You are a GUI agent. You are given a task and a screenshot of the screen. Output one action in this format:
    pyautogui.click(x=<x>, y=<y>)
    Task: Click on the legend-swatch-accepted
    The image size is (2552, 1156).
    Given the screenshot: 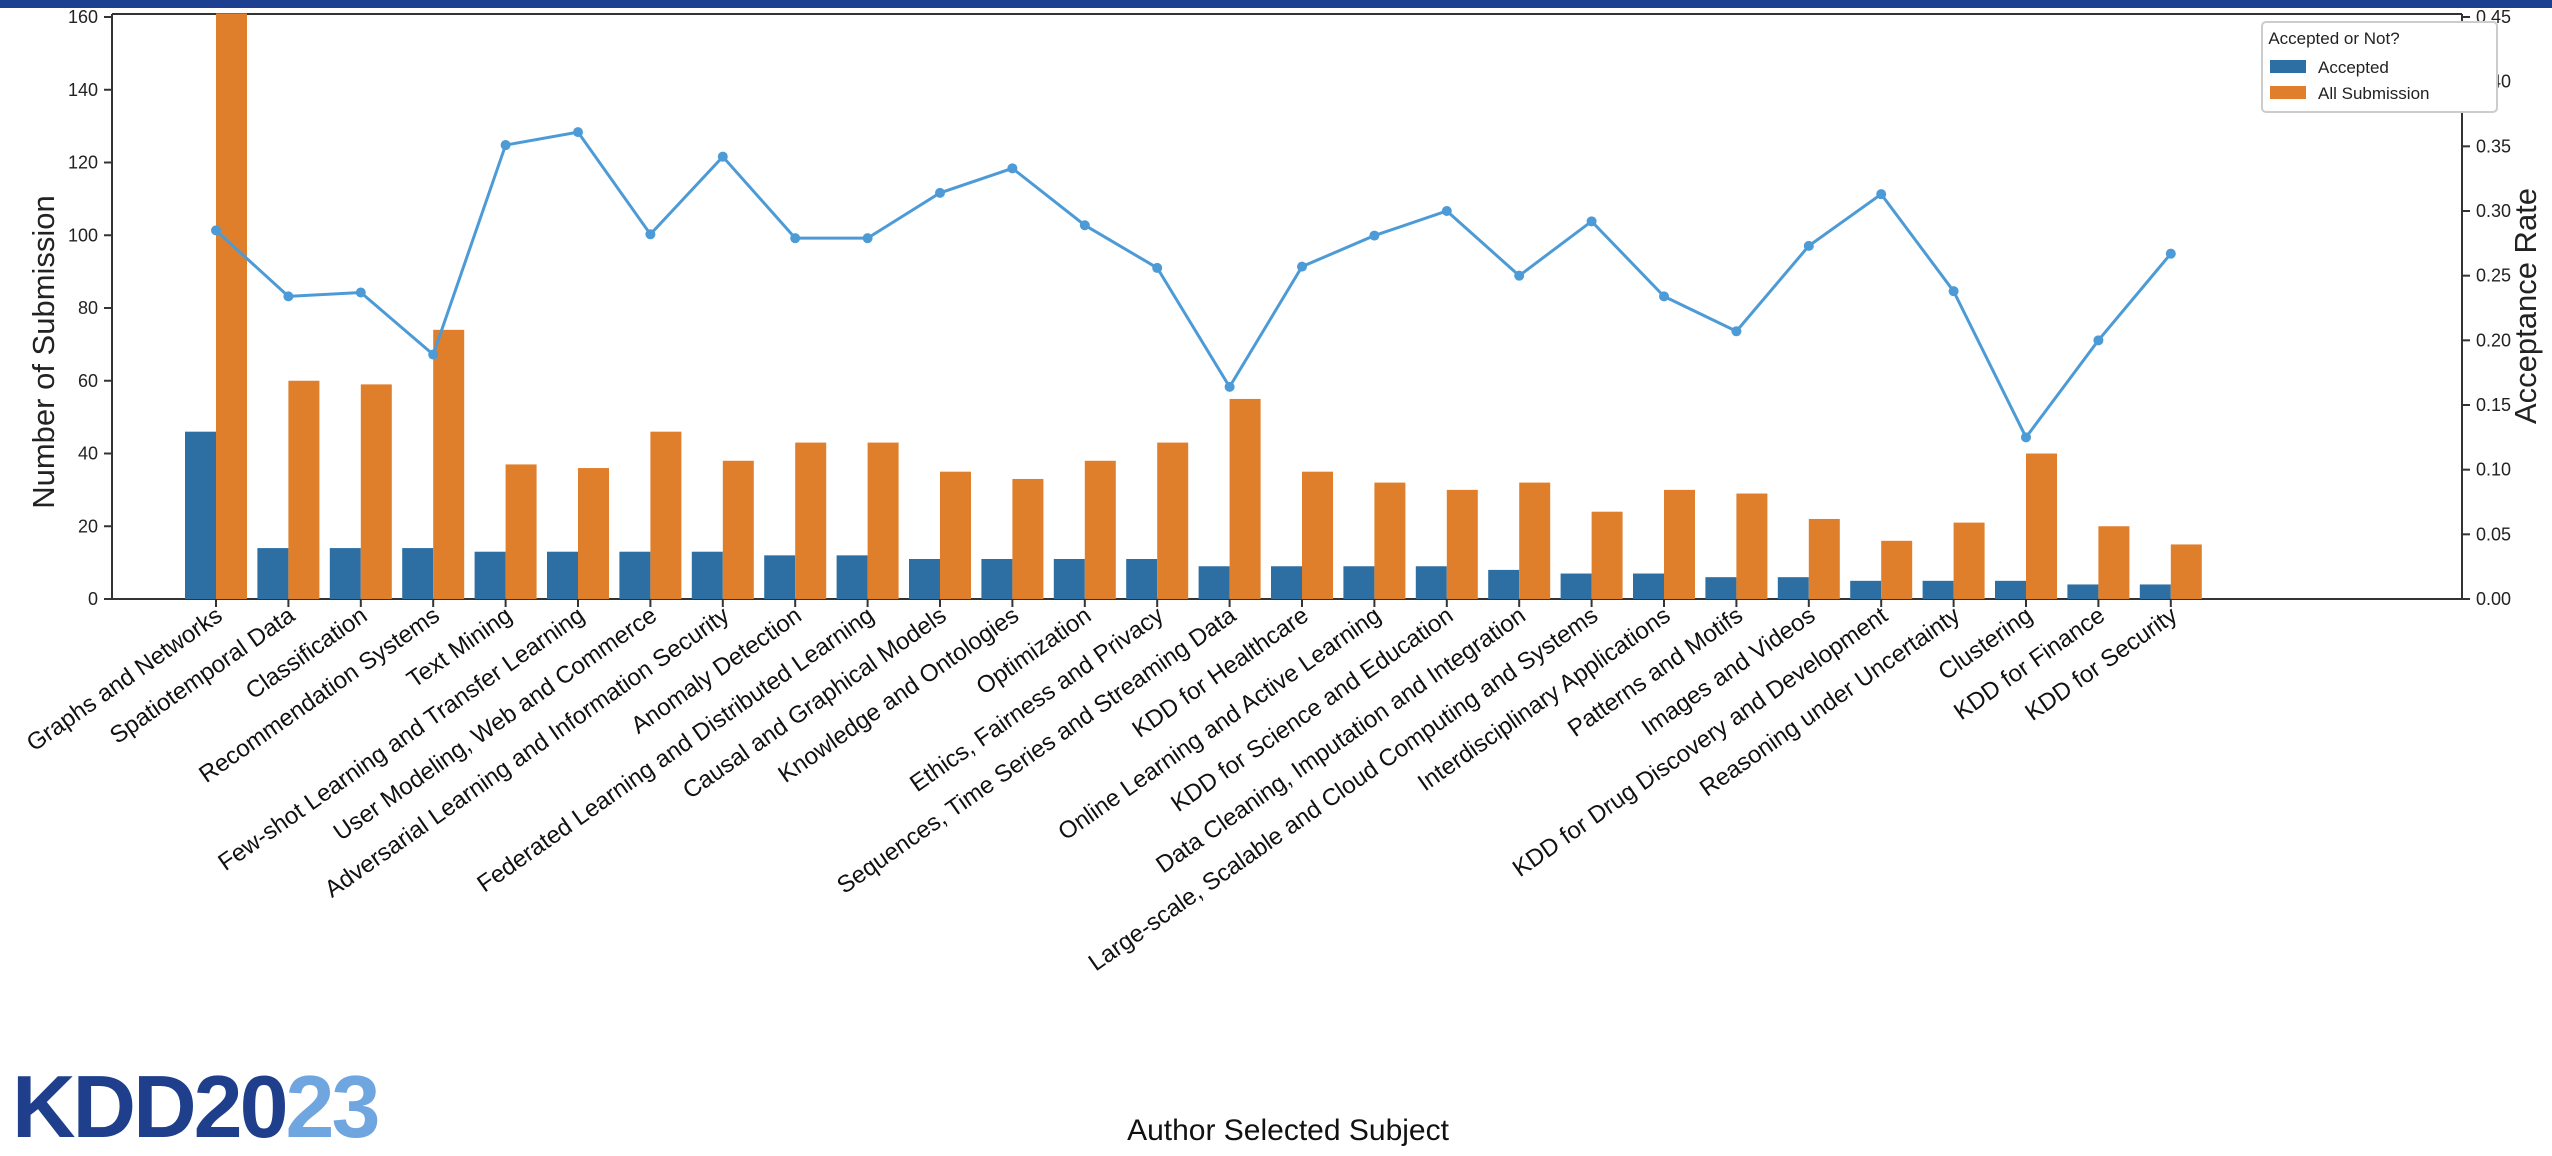 What is the action you would take?
    pyautogui.click(x=2288, y=66)
    